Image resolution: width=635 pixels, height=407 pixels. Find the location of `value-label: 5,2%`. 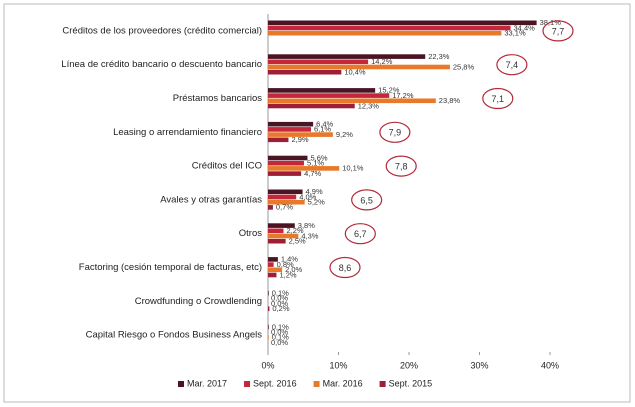

value-label: 5,2% is located at coordinates (316, 201).